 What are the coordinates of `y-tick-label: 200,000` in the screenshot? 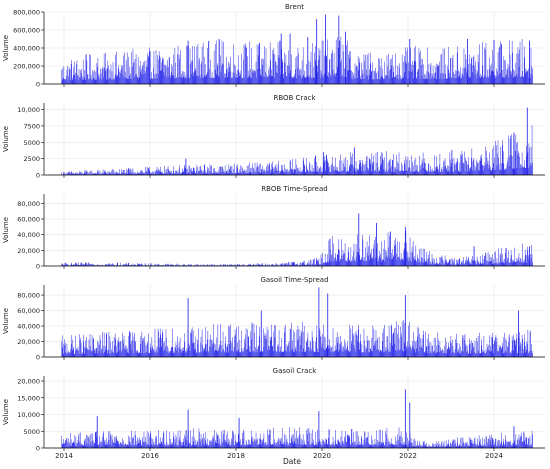 It's located at (26, 67).